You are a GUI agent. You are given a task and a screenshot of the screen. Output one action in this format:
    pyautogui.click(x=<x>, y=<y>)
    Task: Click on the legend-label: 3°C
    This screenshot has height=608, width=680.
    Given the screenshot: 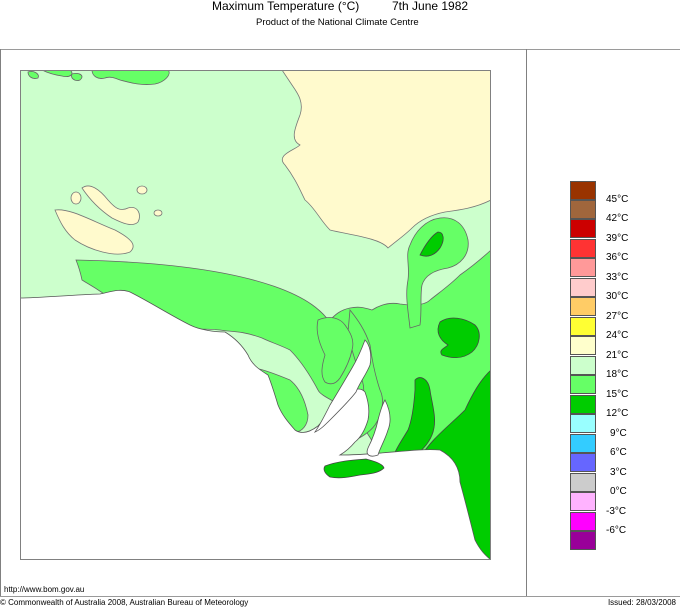 What is the action you would take?
    pyautogui.click(x=618, y=472)
    